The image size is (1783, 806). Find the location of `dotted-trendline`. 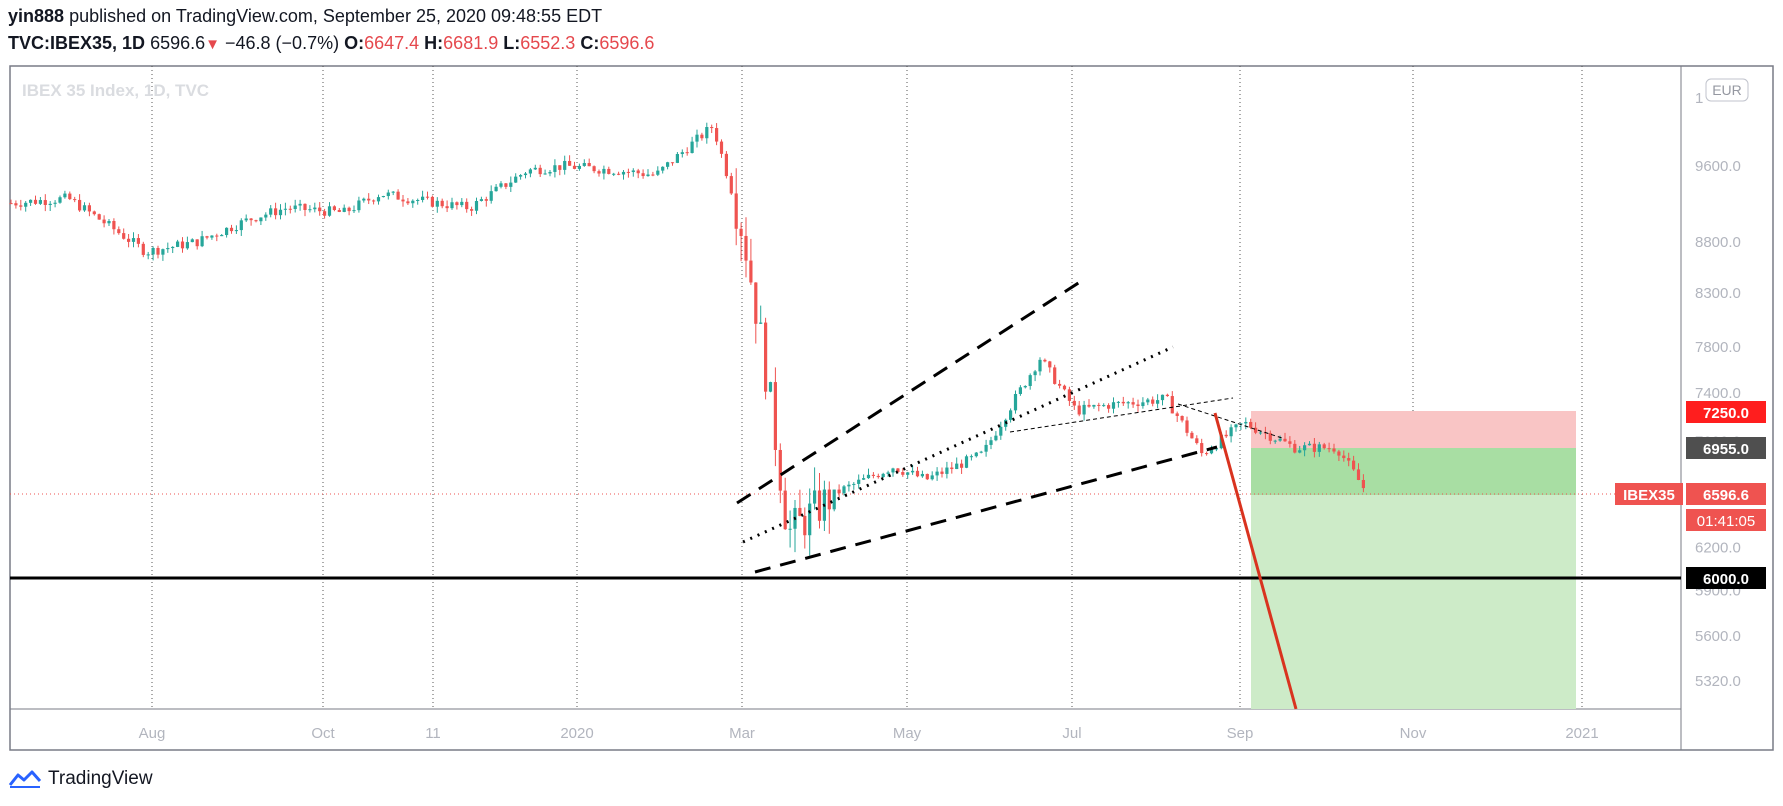

dotted-trendline is located at coordinates (958, 444).